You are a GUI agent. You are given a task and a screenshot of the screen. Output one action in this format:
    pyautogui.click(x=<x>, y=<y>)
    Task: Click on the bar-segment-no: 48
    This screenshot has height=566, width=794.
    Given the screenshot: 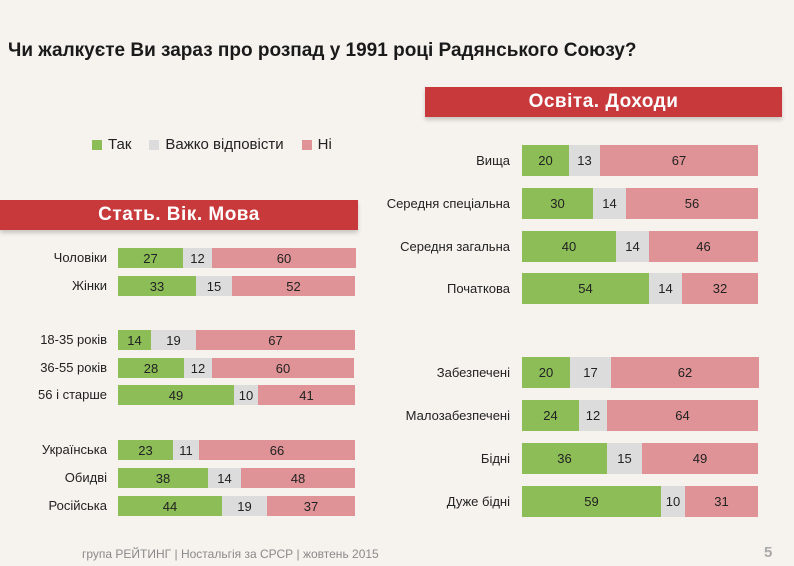 What is the action you would take?
    pyautogui.click(x=298, y=478)
    